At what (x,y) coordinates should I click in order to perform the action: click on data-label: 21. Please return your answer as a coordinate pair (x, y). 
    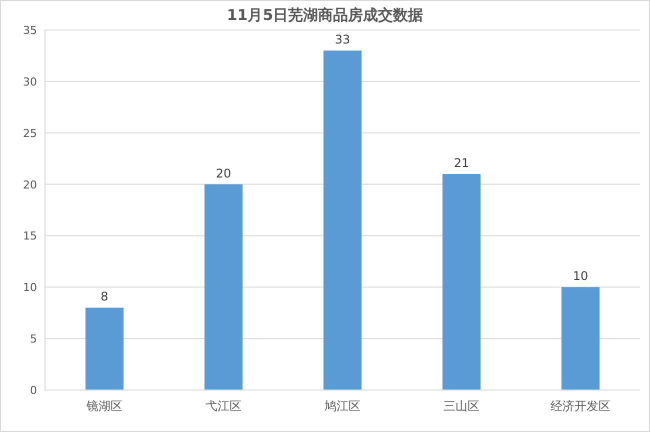
    Looking at the image, I should click on (462, 163).